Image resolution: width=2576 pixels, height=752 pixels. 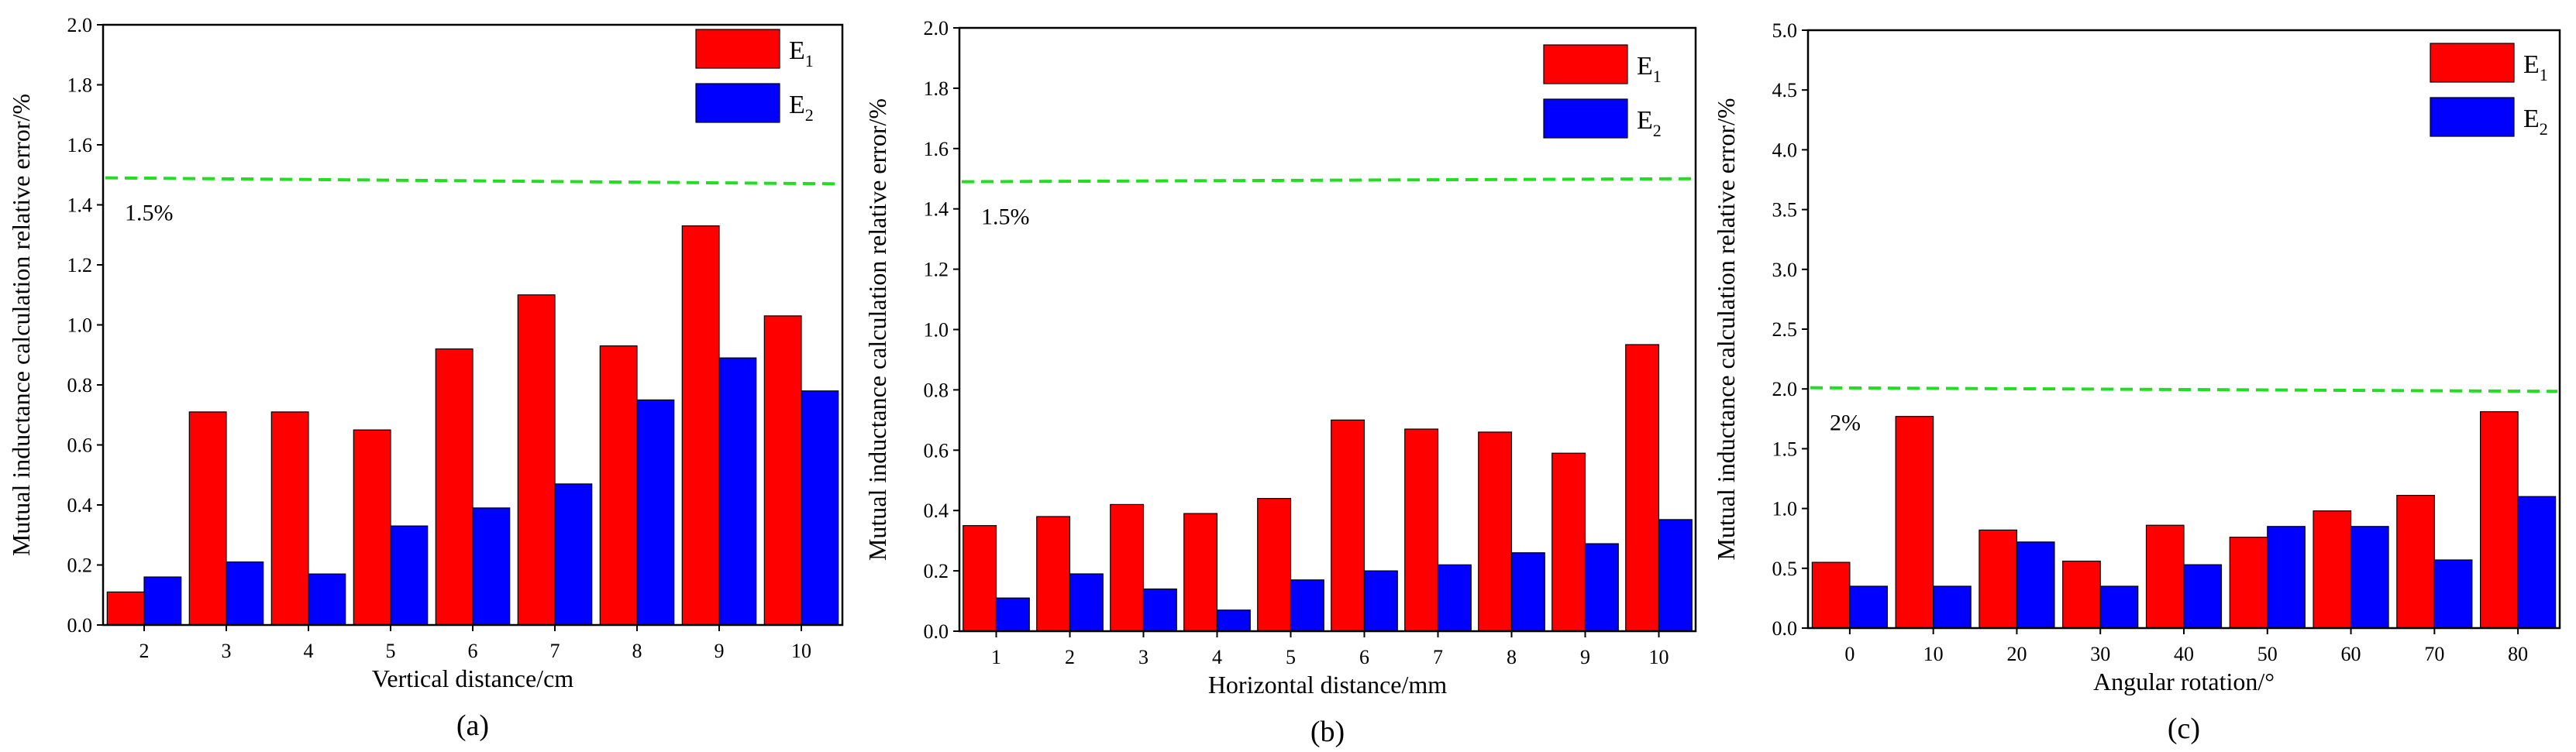 I want to click on y-tick-label: 0.5, so click(x=1785, y=569).